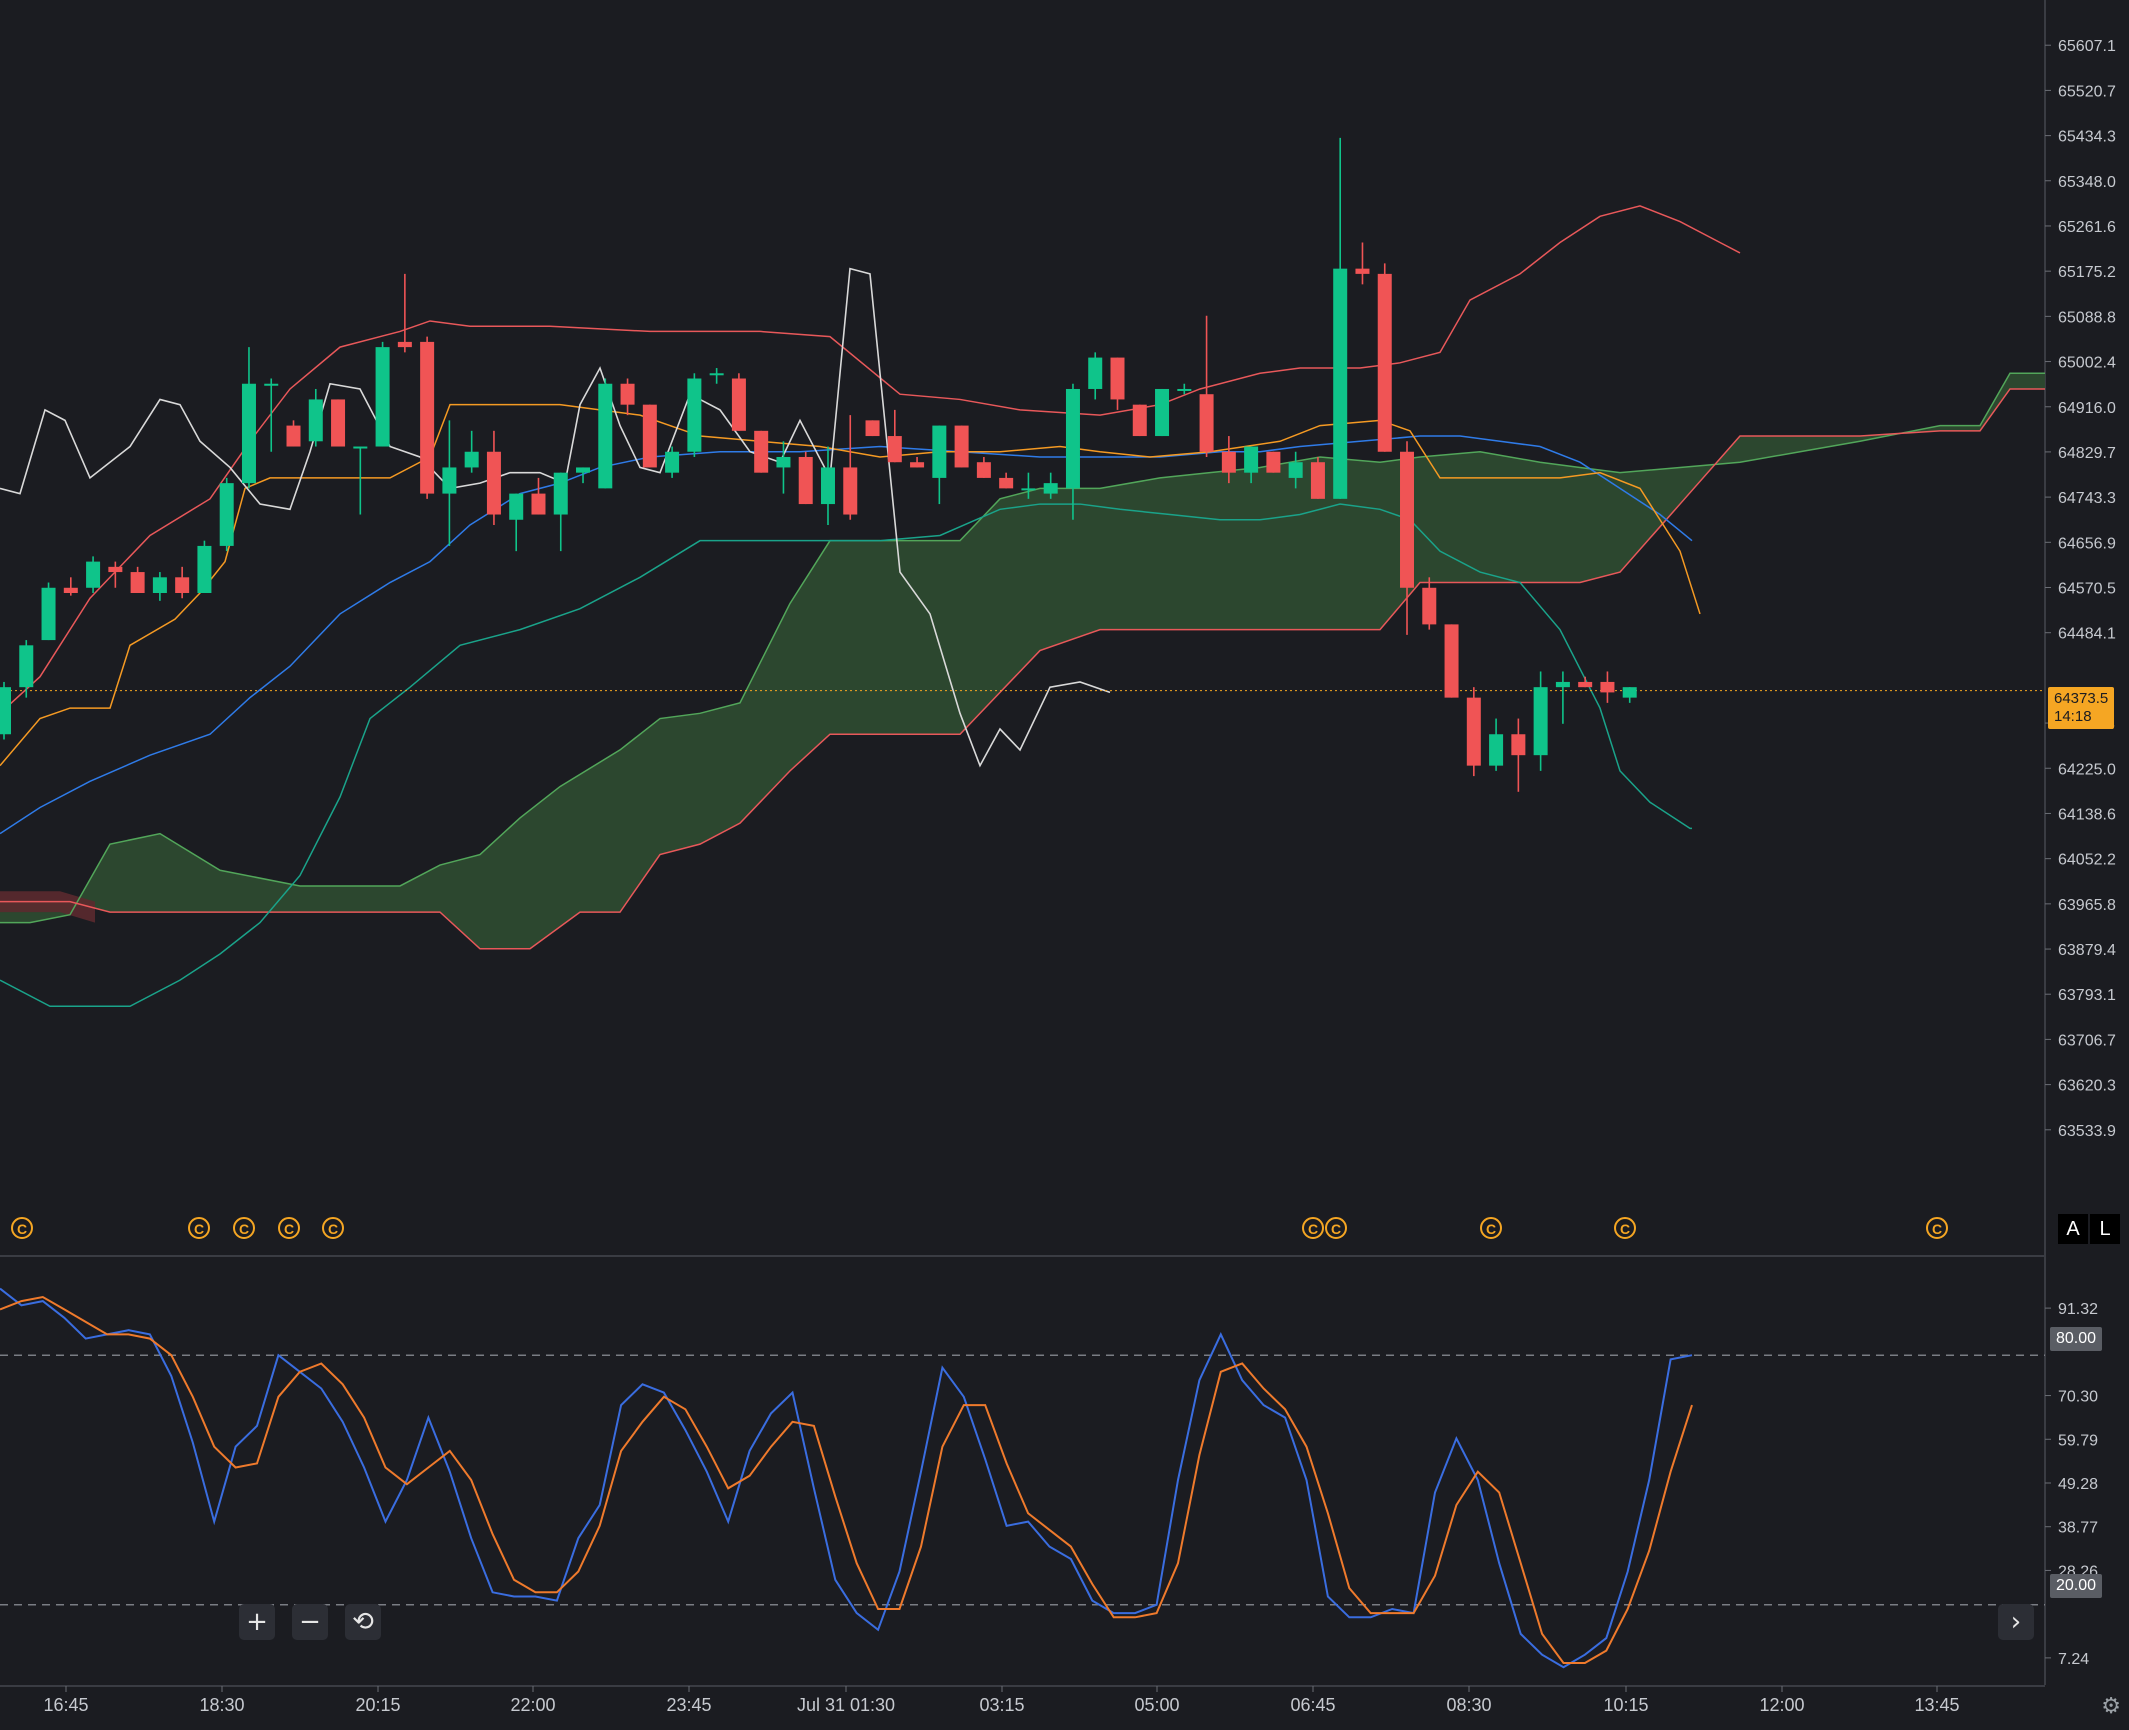 The image size is (2129, 1730). What do you see at coordinates (2076, 1339) in the screenshot?
I see `stoch-level-upper-tag: 80.00` at bounding box center [2076, 1339].